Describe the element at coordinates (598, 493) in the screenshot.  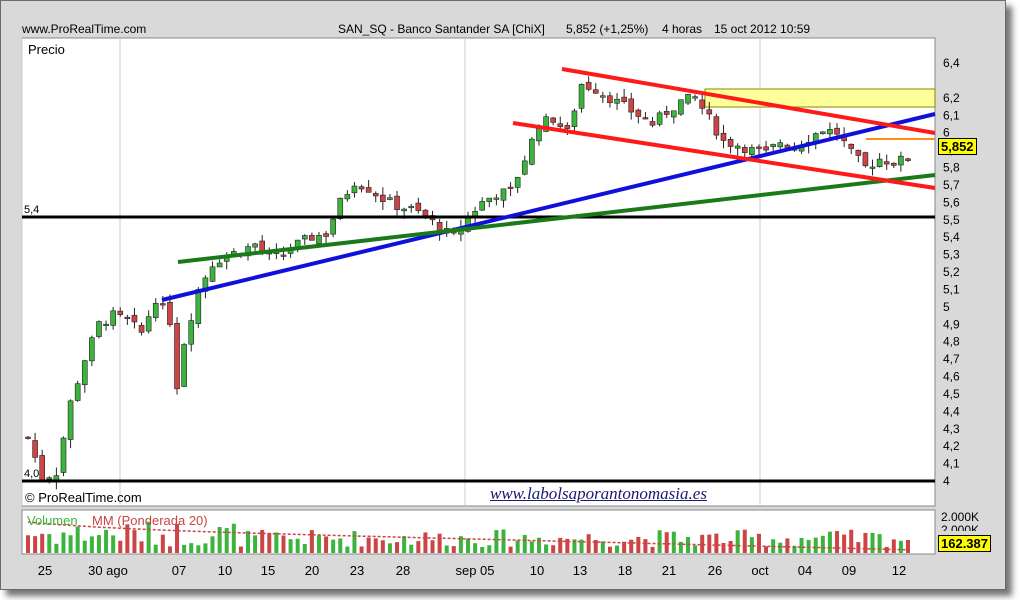
I see `watermark-link: www.labolsaporantonomasia.es` at that location.